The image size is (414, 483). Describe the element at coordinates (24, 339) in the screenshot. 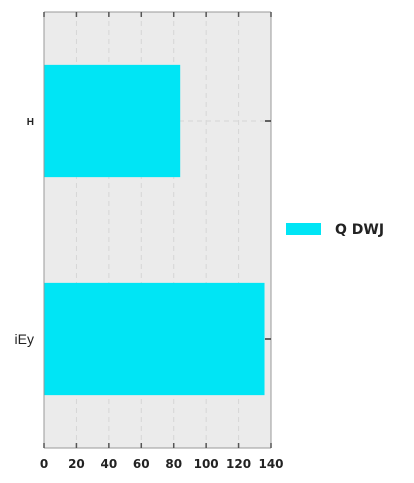

I see `y-category-label: iEy` at that location.